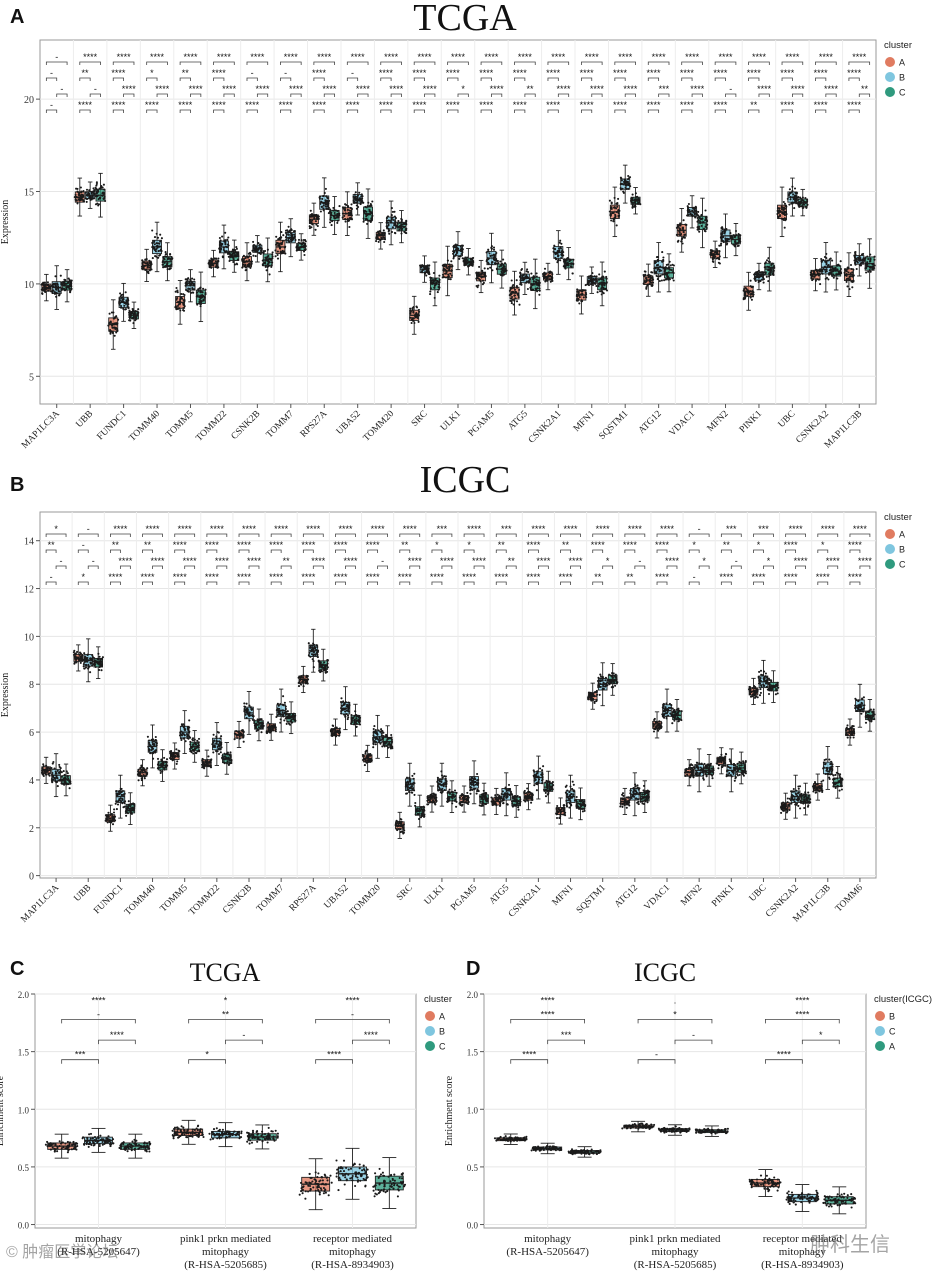  I want to click on x-tick-label: RPS27A, so click(314, 424).